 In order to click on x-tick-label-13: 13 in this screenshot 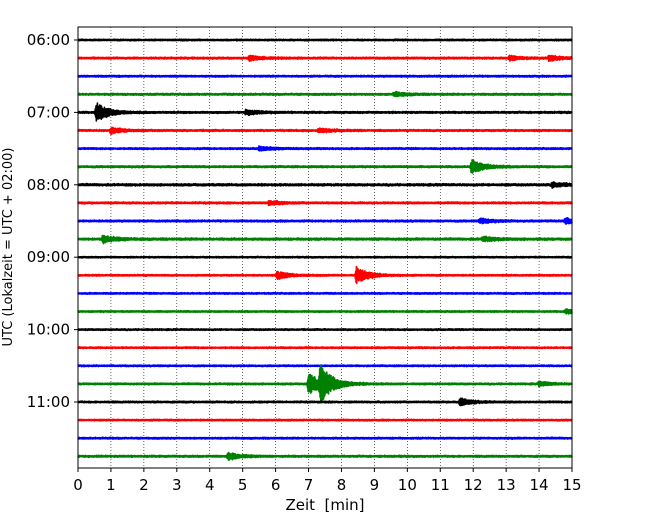, I will do `click(506, 485)`.